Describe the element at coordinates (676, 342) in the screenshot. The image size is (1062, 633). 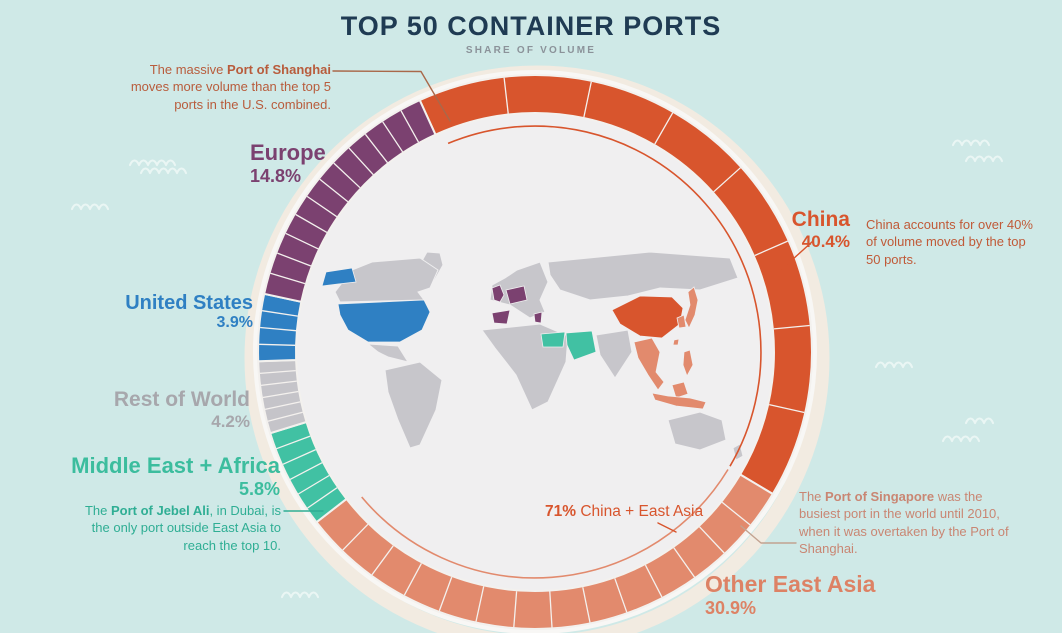
I see `map-taiwan` at that location.